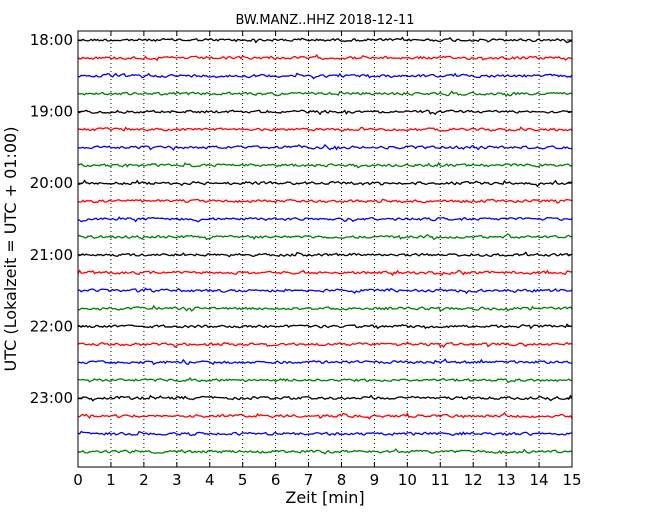 The height and width of the screenshot is (520, 650). Describe the element at coordinates (10, 249) in the screenshot. I see `y-axis-label: UTC (Lokalzeit = UTC + 01:00)` at that location.